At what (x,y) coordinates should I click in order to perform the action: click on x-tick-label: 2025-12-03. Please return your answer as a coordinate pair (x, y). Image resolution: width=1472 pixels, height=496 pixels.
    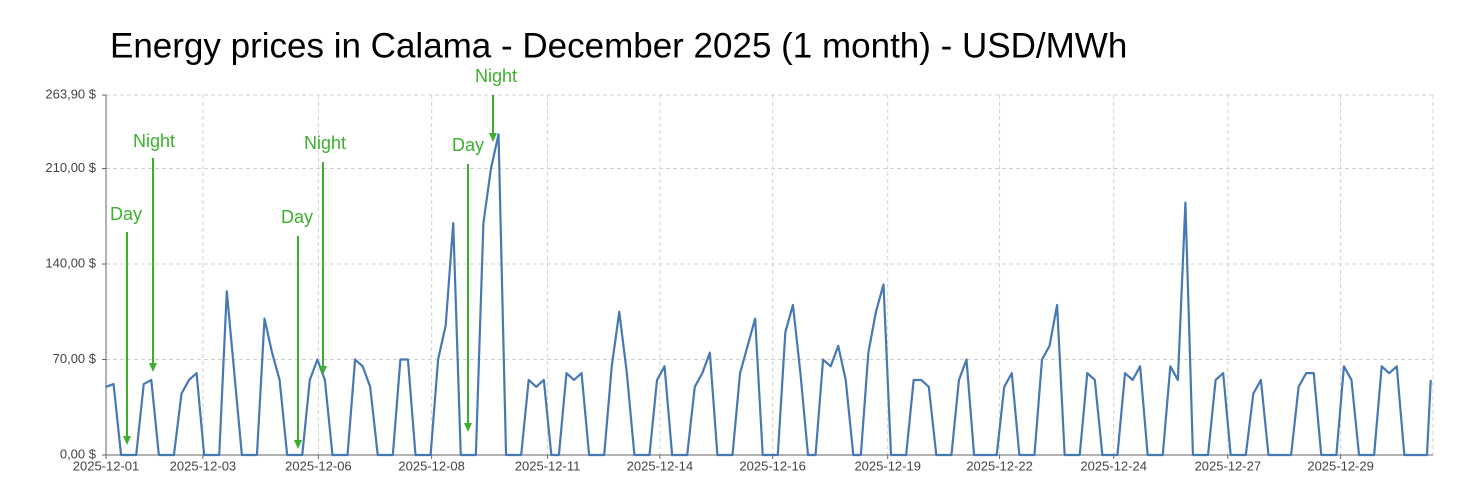
    Looking at the image, I should click on (203, 465).